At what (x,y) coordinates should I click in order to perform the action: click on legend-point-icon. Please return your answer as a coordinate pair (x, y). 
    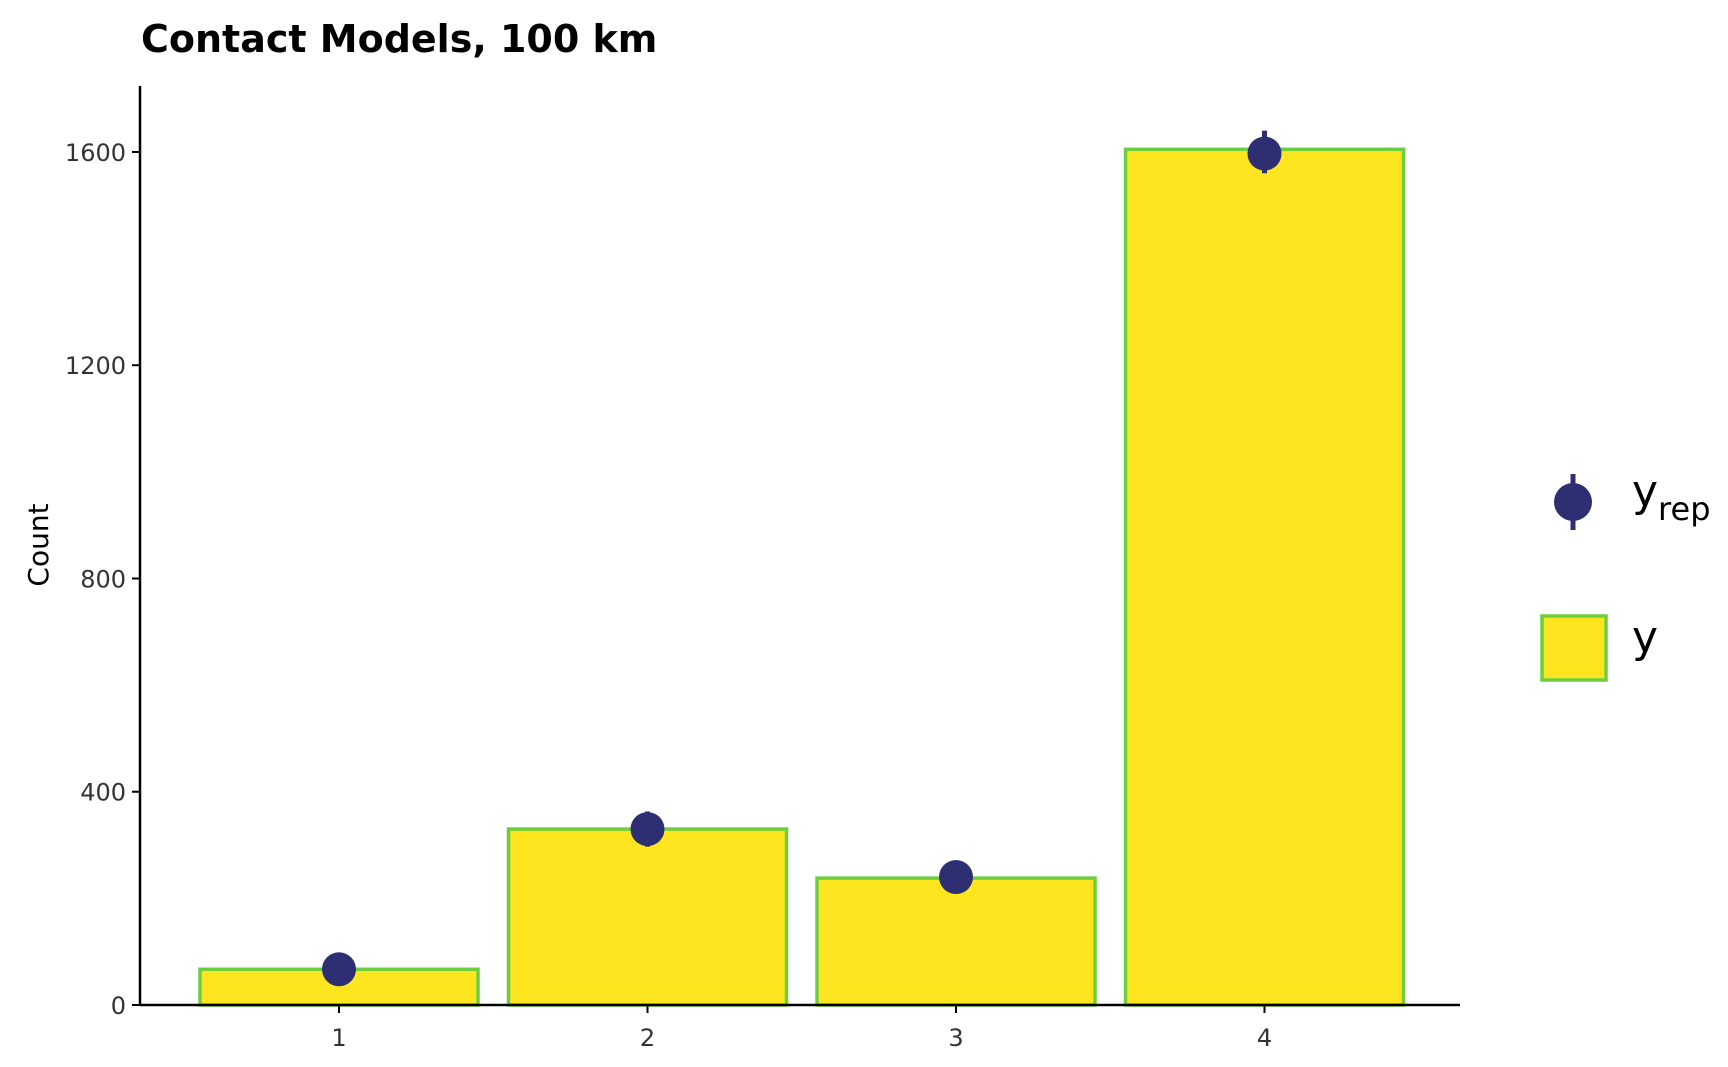
    Looking at the image, I should click on (1573, 502).